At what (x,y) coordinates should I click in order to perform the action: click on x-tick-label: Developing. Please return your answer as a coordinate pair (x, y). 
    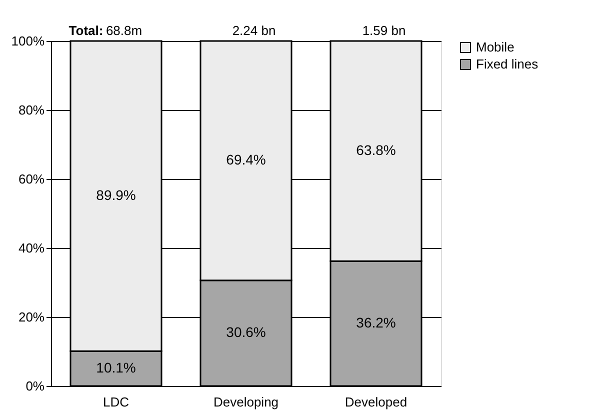
    Looking at the image, I should click on (246, 402).